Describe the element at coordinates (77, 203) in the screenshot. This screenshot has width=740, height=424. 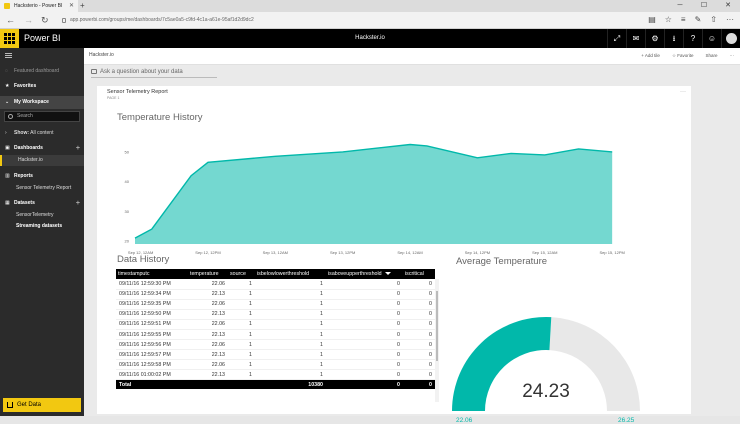
I see `add-dataset-icon: +` at that location.